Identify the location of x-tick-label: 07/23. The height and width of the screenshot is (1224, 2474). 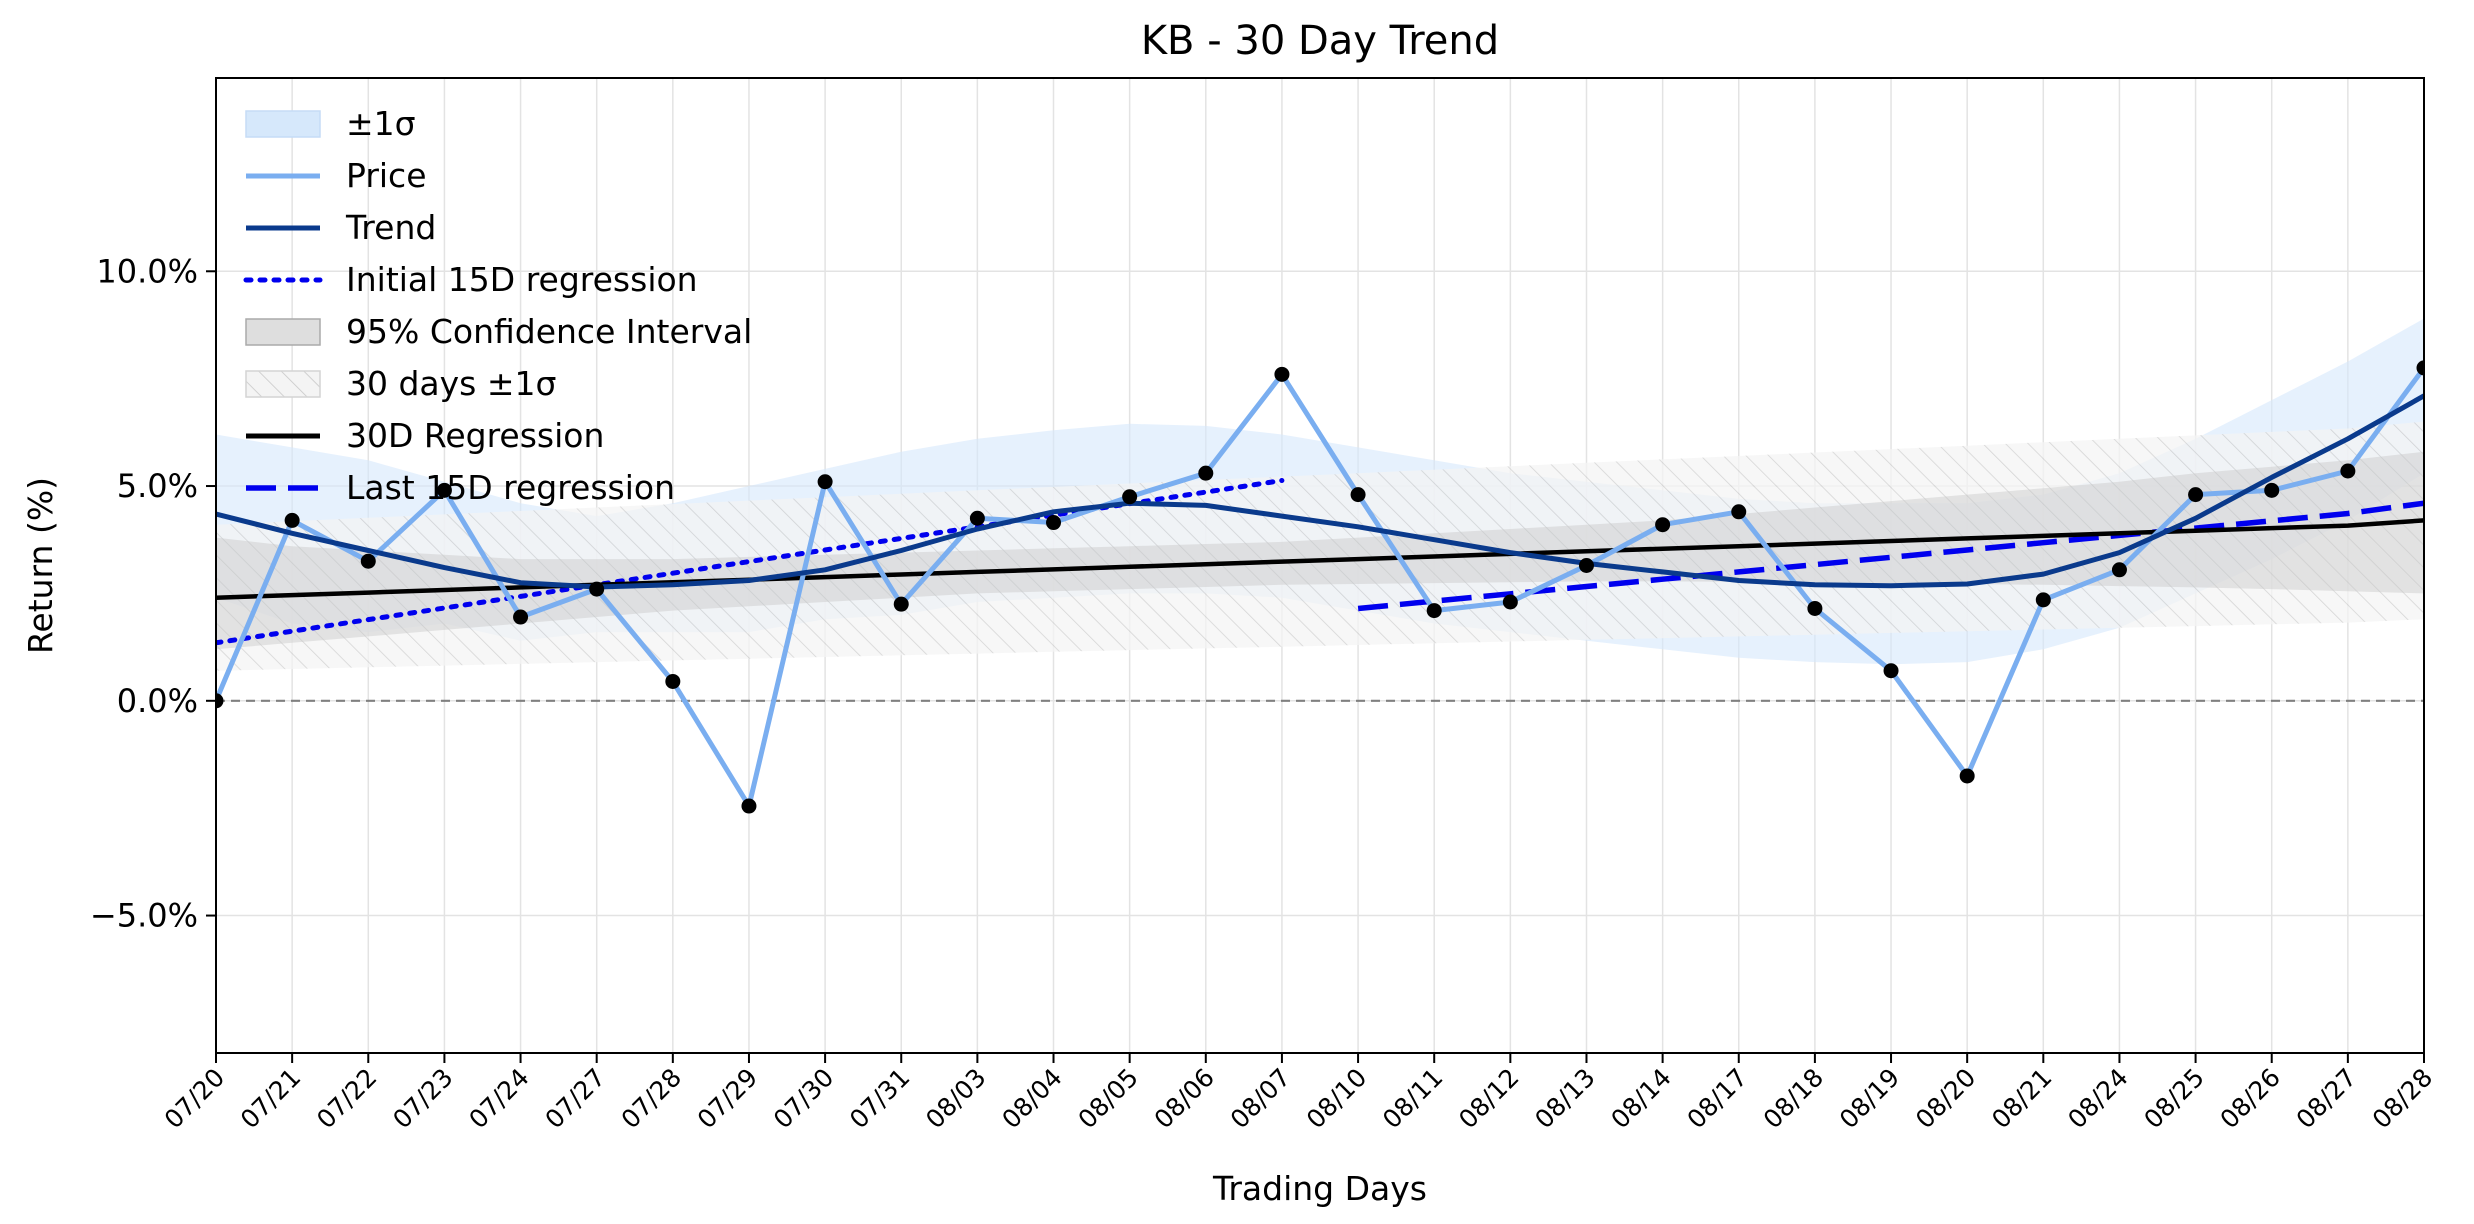
(422, 1098).